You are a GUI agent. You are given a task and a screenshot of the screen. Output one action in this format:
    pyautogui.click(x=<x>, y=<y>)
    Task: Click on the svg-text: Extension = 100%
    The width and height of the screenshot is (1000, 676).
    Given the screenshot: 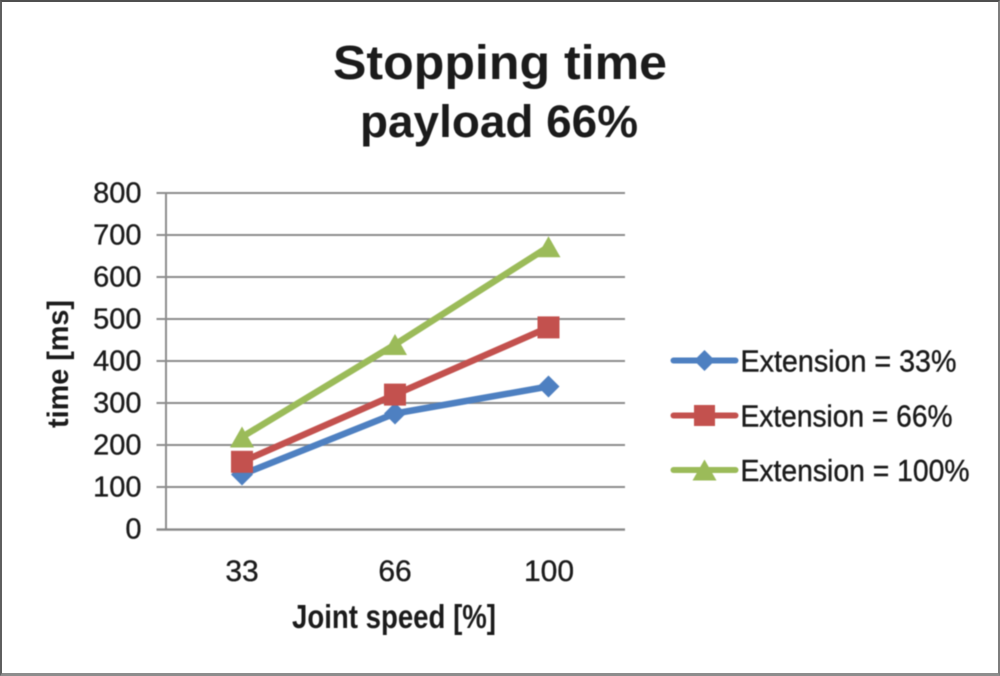 What is the action you would take?
    pyautogui.click(x=855, y=470)
    